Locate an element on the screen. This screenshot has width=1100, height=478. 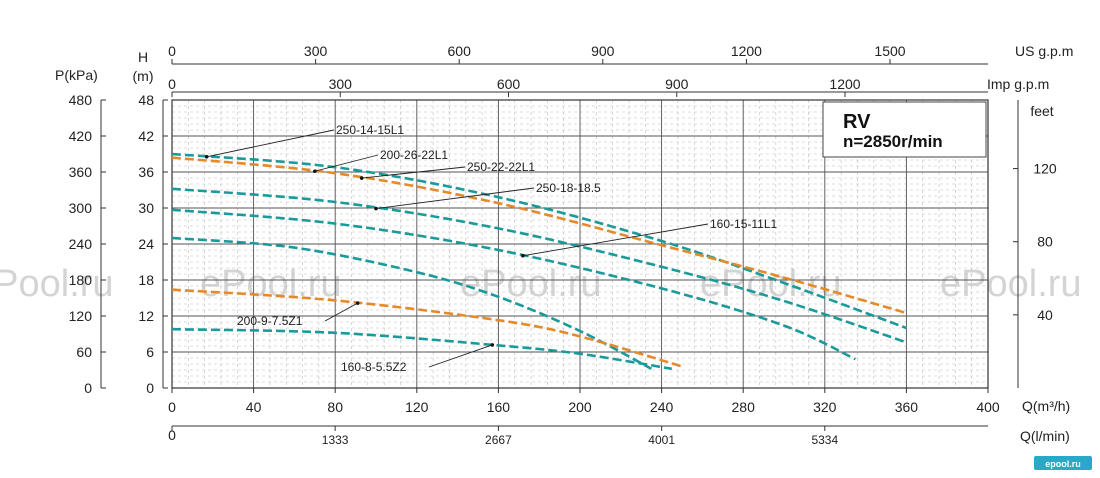
us-gpm-tick-label: 300 is located at coordinates (316, 51).